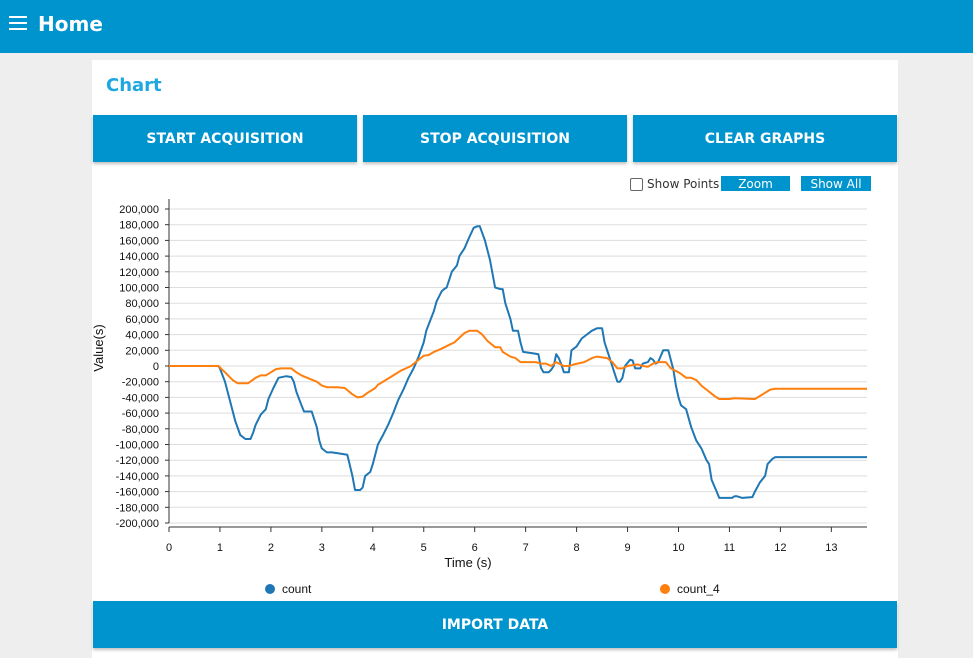  What do you see at coordinates (836, 183) in the screenshot?
I see `show-all-button: Show All` at bounding box center [836, 183].